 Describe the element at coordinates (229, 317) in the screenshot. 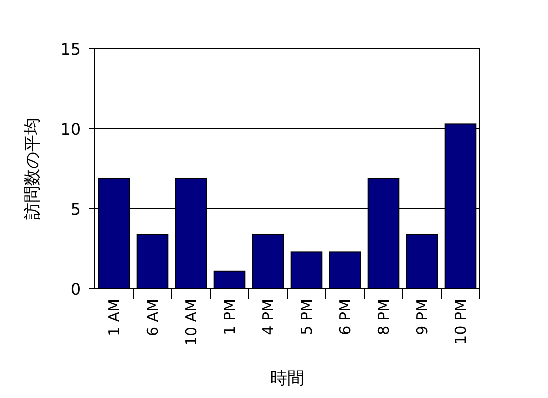

I see `x-tick-label: 1 PM` at that location.